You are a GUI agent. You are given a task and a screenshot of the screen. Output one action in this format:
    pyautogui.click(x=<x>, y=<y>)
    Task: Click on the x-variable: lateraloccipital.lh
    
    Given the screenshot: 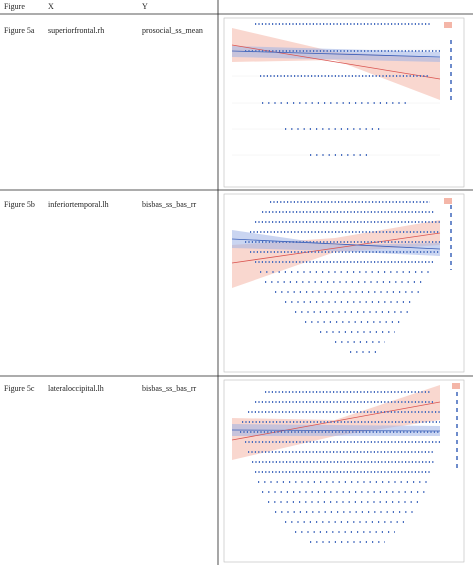 What is the action you would take?
    pyautogui.click(x=76, y=388)
    